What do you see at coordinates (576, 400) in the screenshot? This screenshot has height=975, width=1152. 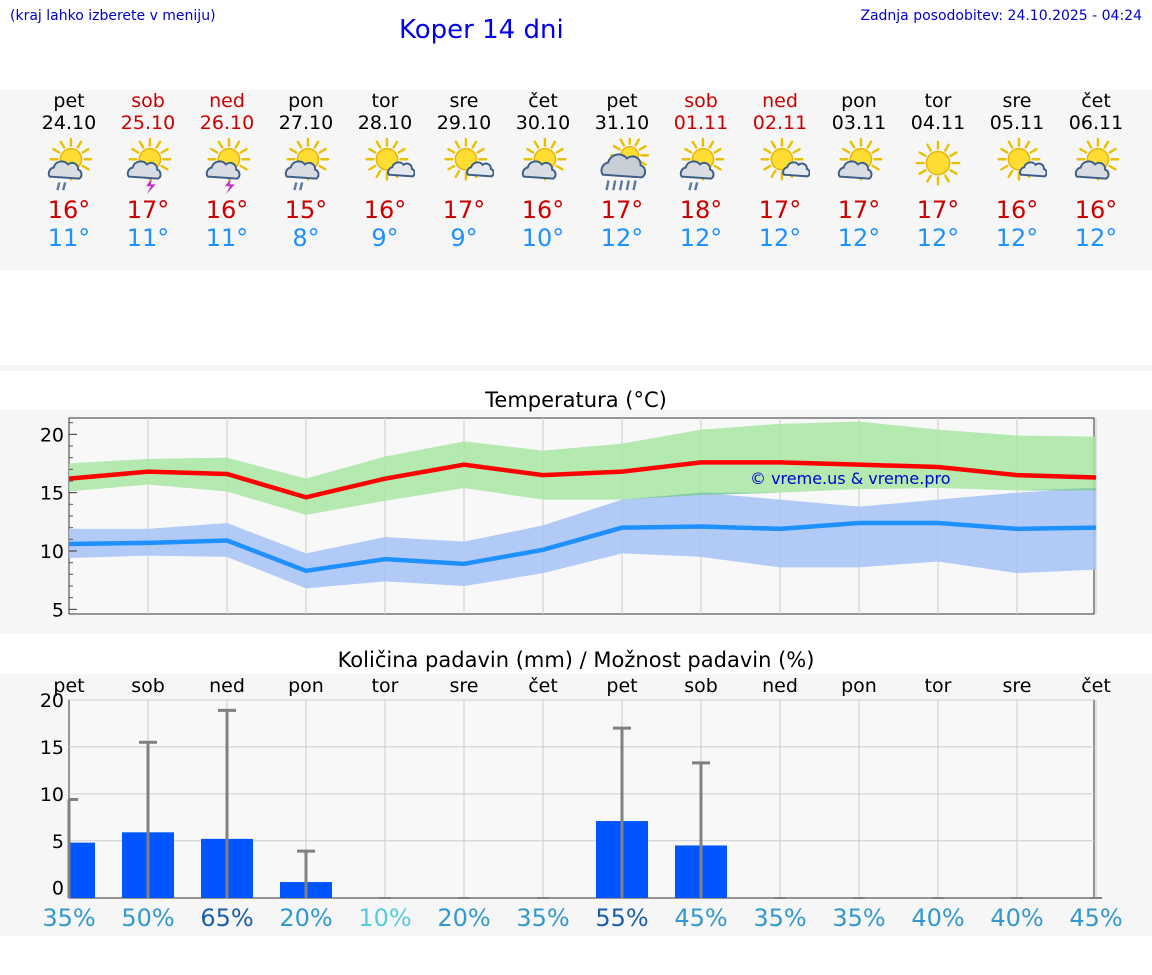 I see `temperature-chart-title: Temperatura (°C)` at bounding box center [576, 400].